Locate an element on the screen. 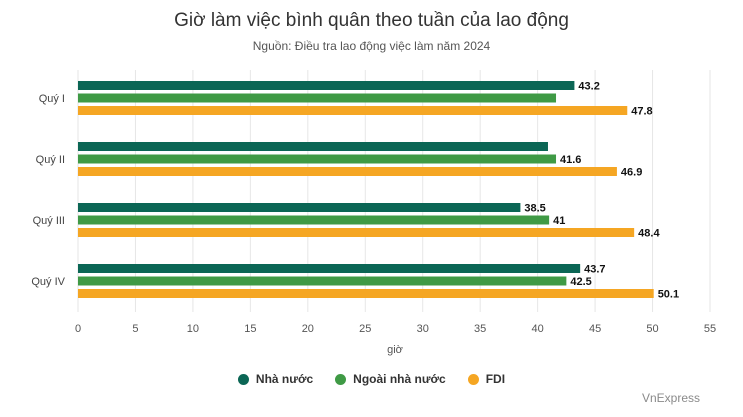  chart-legend: Nhà nước Ngoài nhà nước FDI is located at coordinates (371, 379).